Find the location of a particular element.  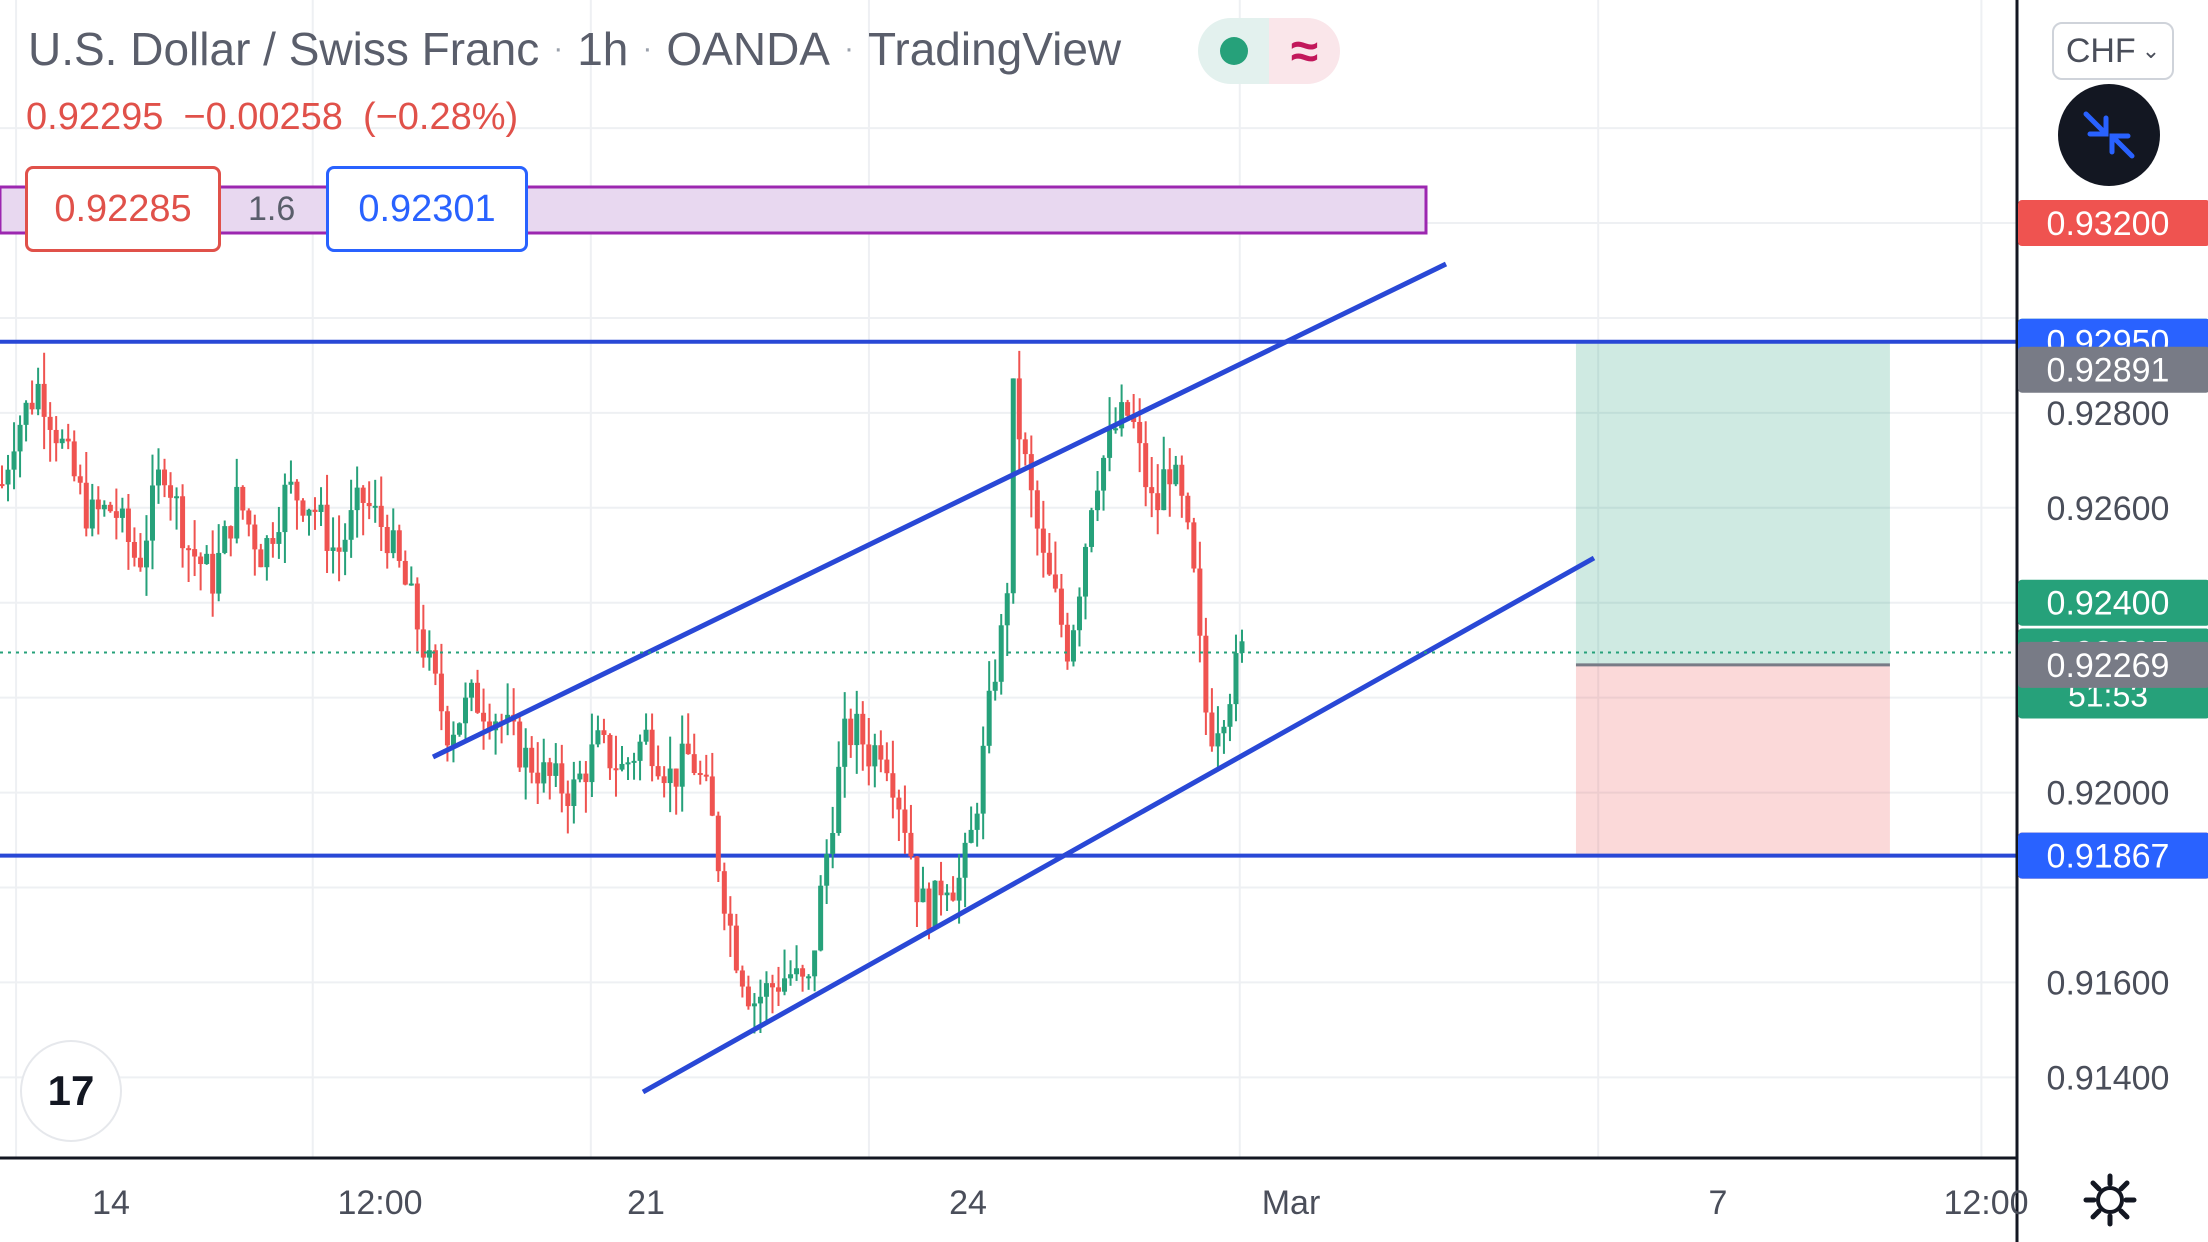

interval: 1h is located at coordinates (603, 49).